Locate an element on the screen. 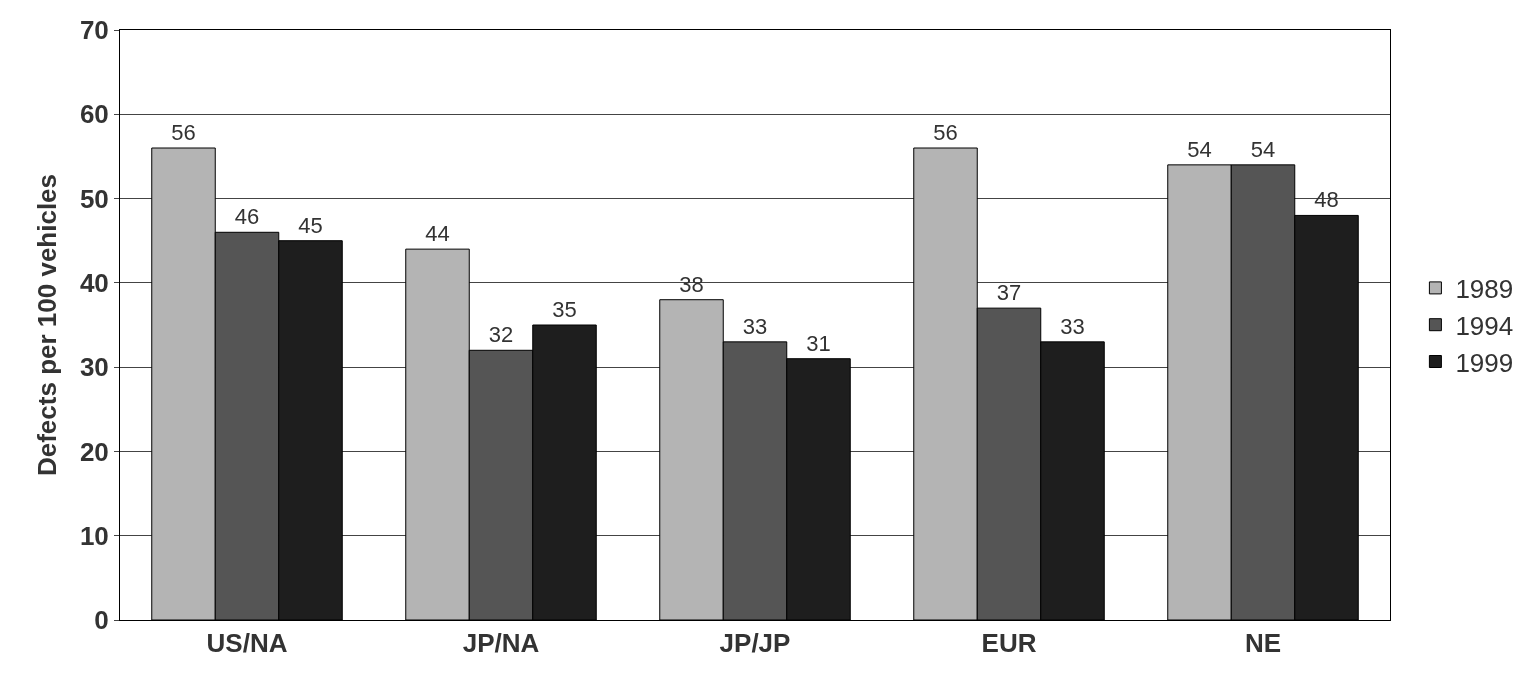 The width and height of the screenshot is (1540, 700). data-label: 32 is located at coordinates (501, 335).